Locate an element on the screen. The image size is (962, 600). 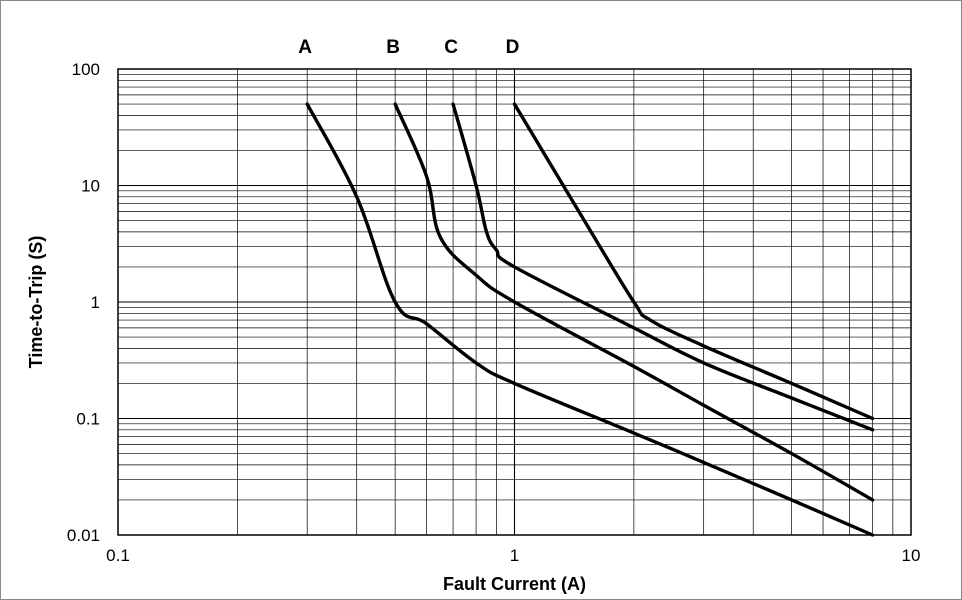
x-tick-label: 1 is located at coordinates (514, 555).